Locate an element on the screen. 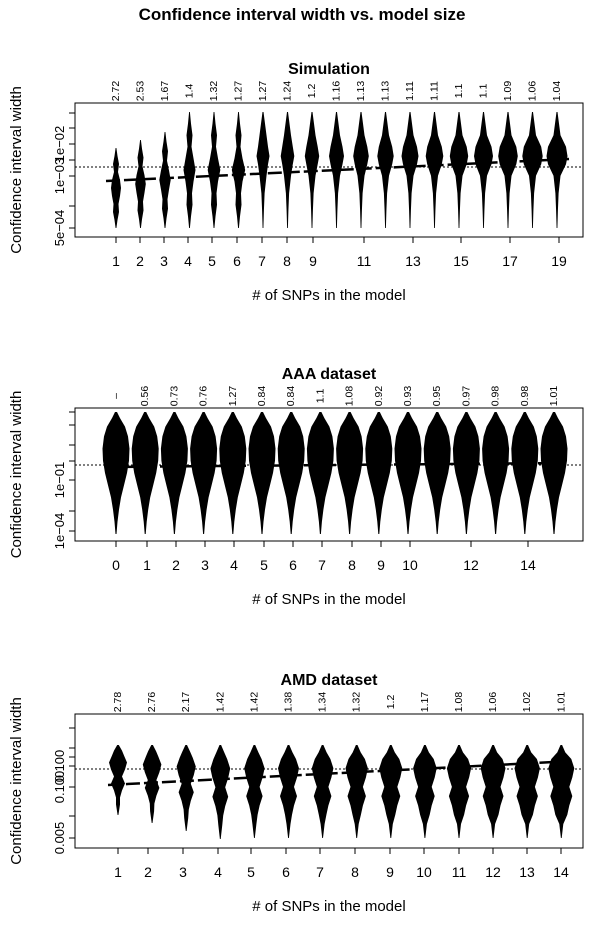  x-axis-label: # of SNPs in the model is located at coordinates (328, 906).